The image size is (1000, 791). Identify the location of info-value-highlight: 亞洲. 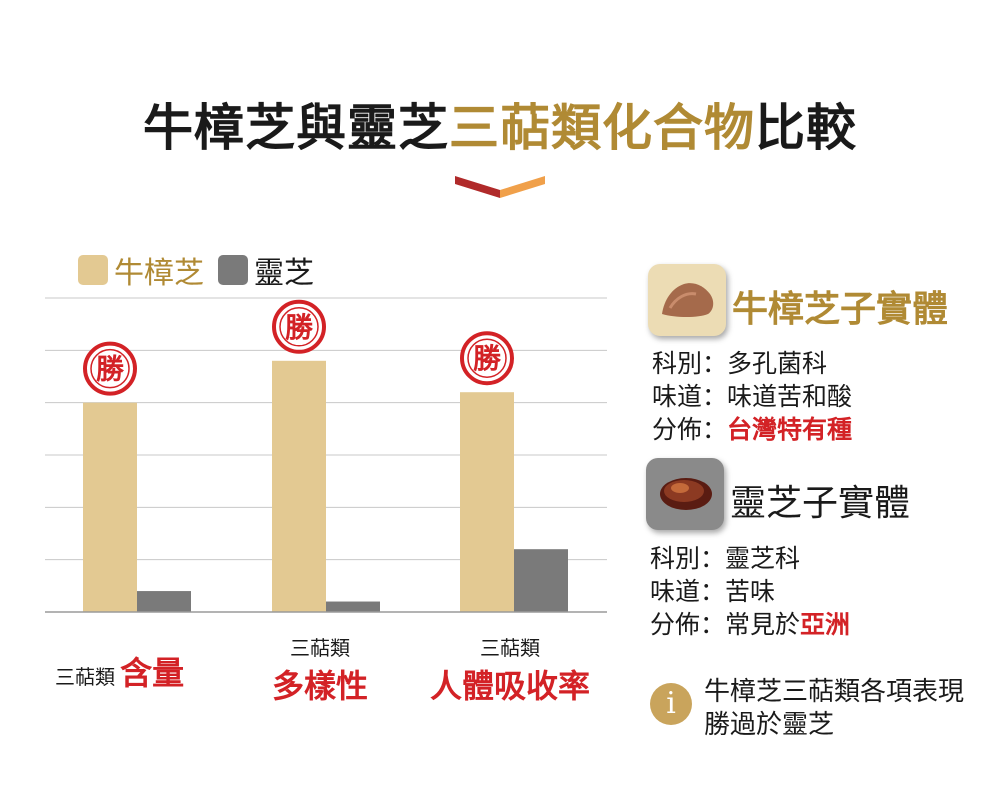
(825, 624).